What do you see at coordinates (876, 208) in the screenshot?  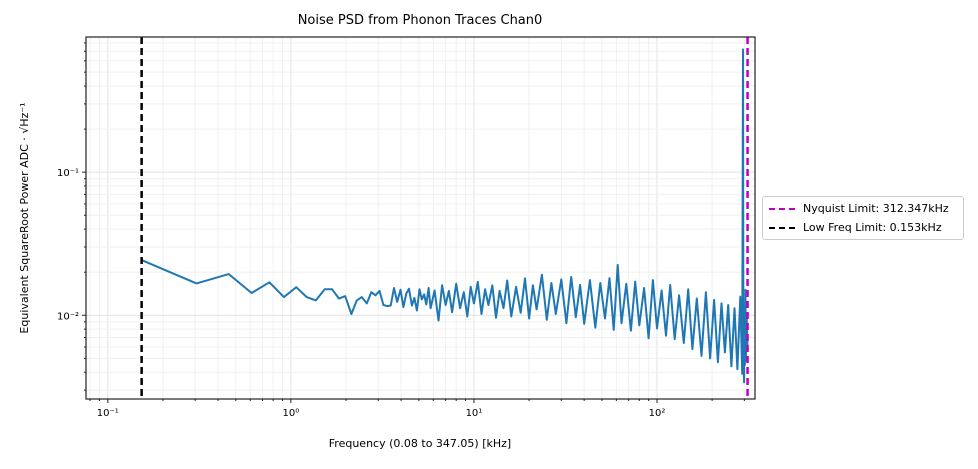 I see `legend-label: Nyquist Limit: 312.347kHz` at bounding box center [876, 208].